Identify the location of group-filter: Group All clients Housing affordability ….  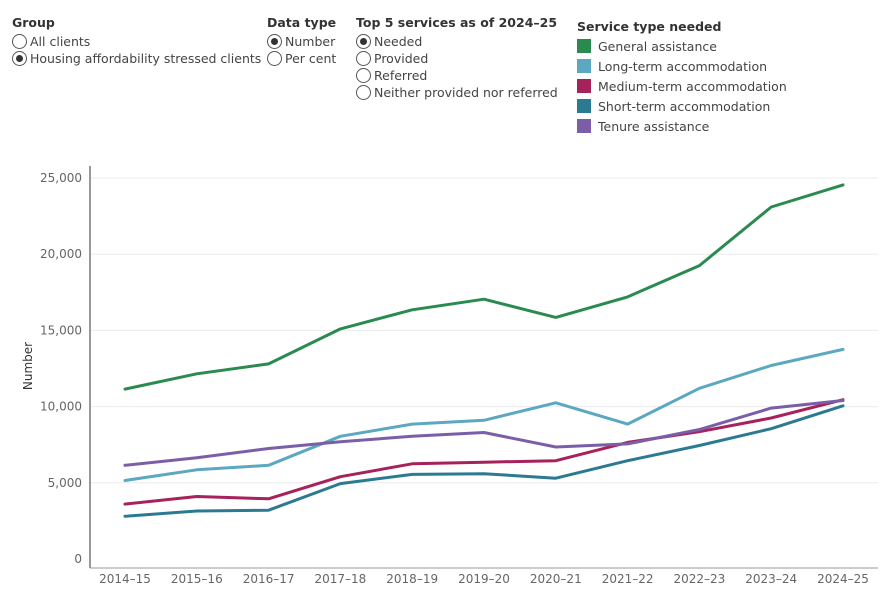
(136, 40).